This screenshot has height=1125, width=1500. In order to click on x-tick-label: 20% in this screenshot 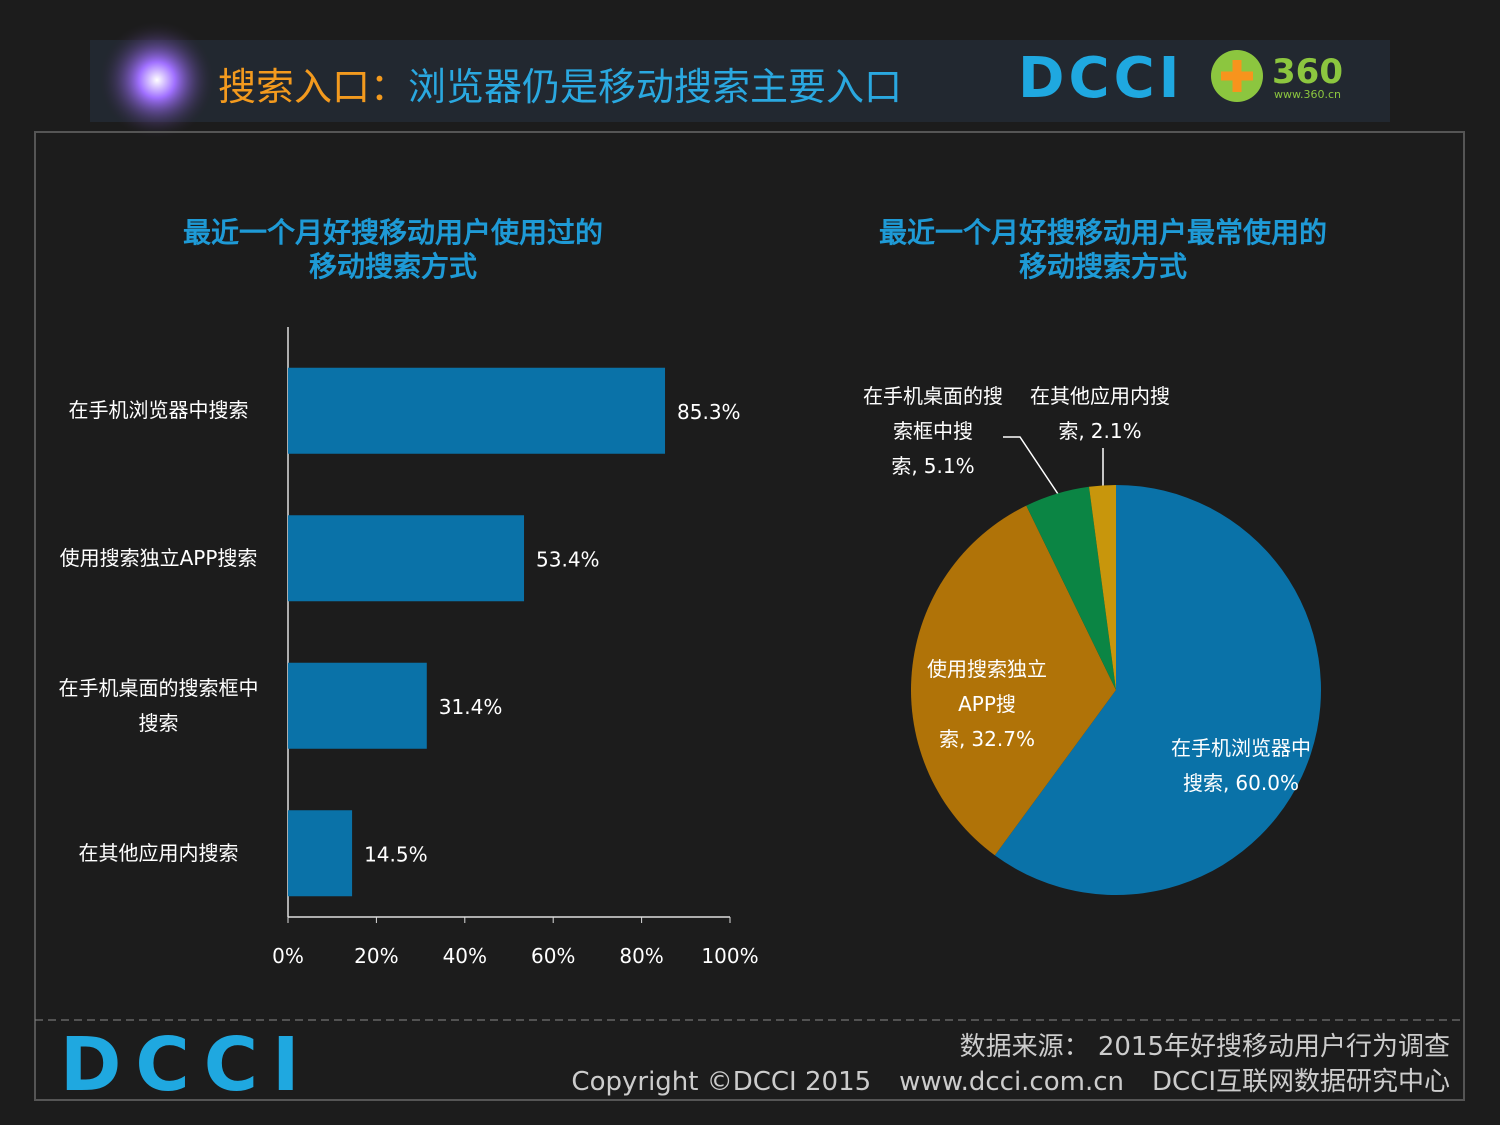, I will do `click(376, 956)`.